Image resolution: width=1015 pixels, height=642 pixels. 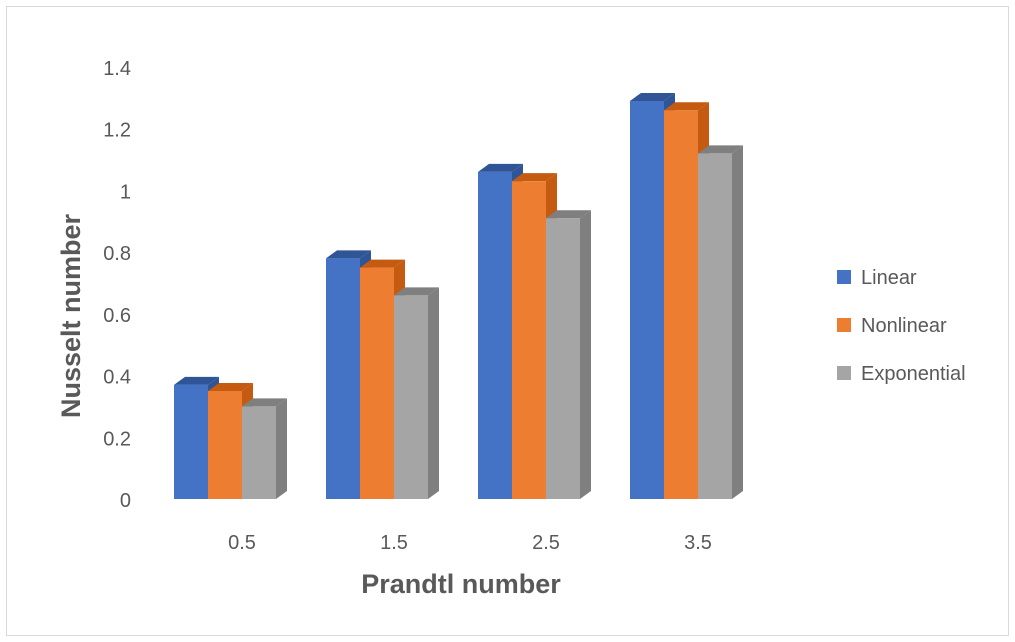 What do you see at coordinates (889, 278) in the screenshot?
I see `legend-label: Linear` at bounding box center [889, 278].